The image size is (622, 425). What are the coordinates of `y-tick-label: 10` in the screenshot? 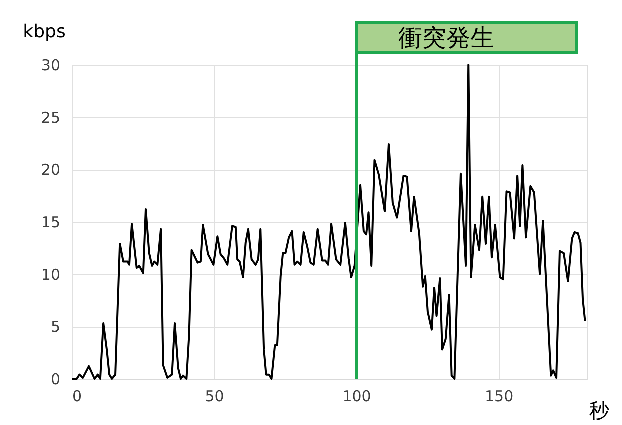 It's located at (50, 275).